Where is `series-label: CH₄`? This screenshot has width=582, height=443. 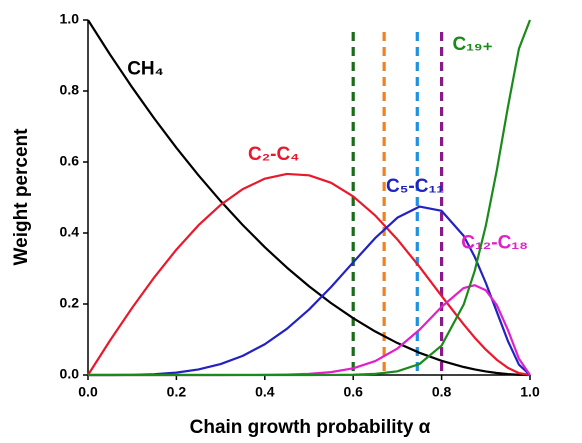
series-label: CH₄ is located at coordinates (145, 69).